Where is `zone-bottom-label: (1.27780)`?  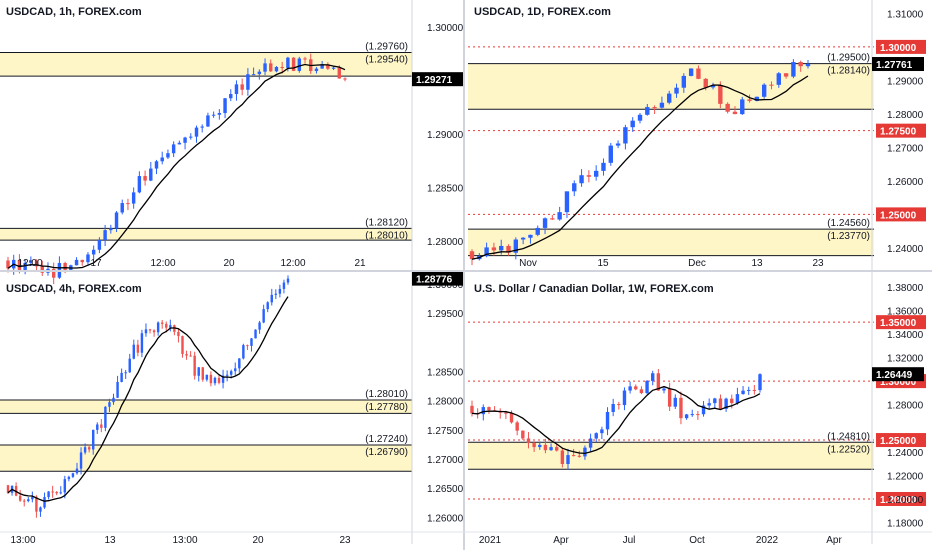
zone-bottom-label: (1.27780) is located at coordinates (386, 407).